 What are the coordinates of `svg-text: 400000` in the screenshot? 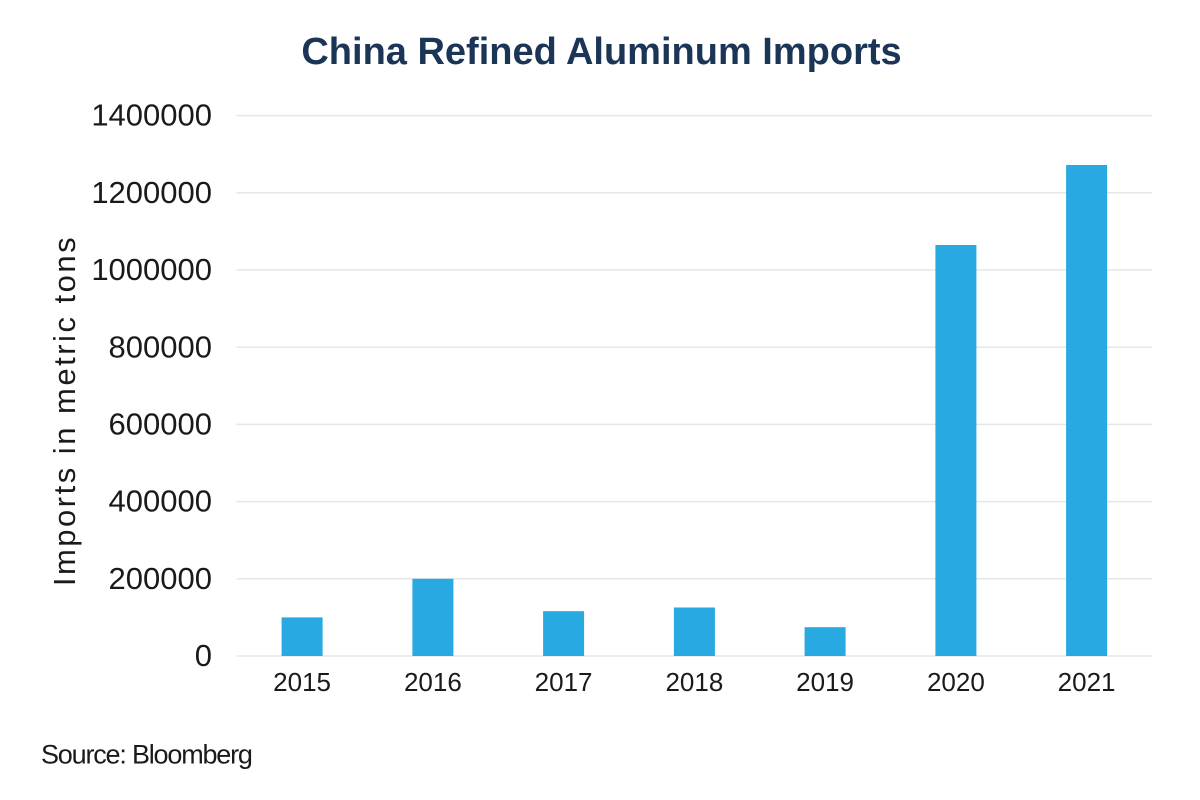 It's located at (160, 501).